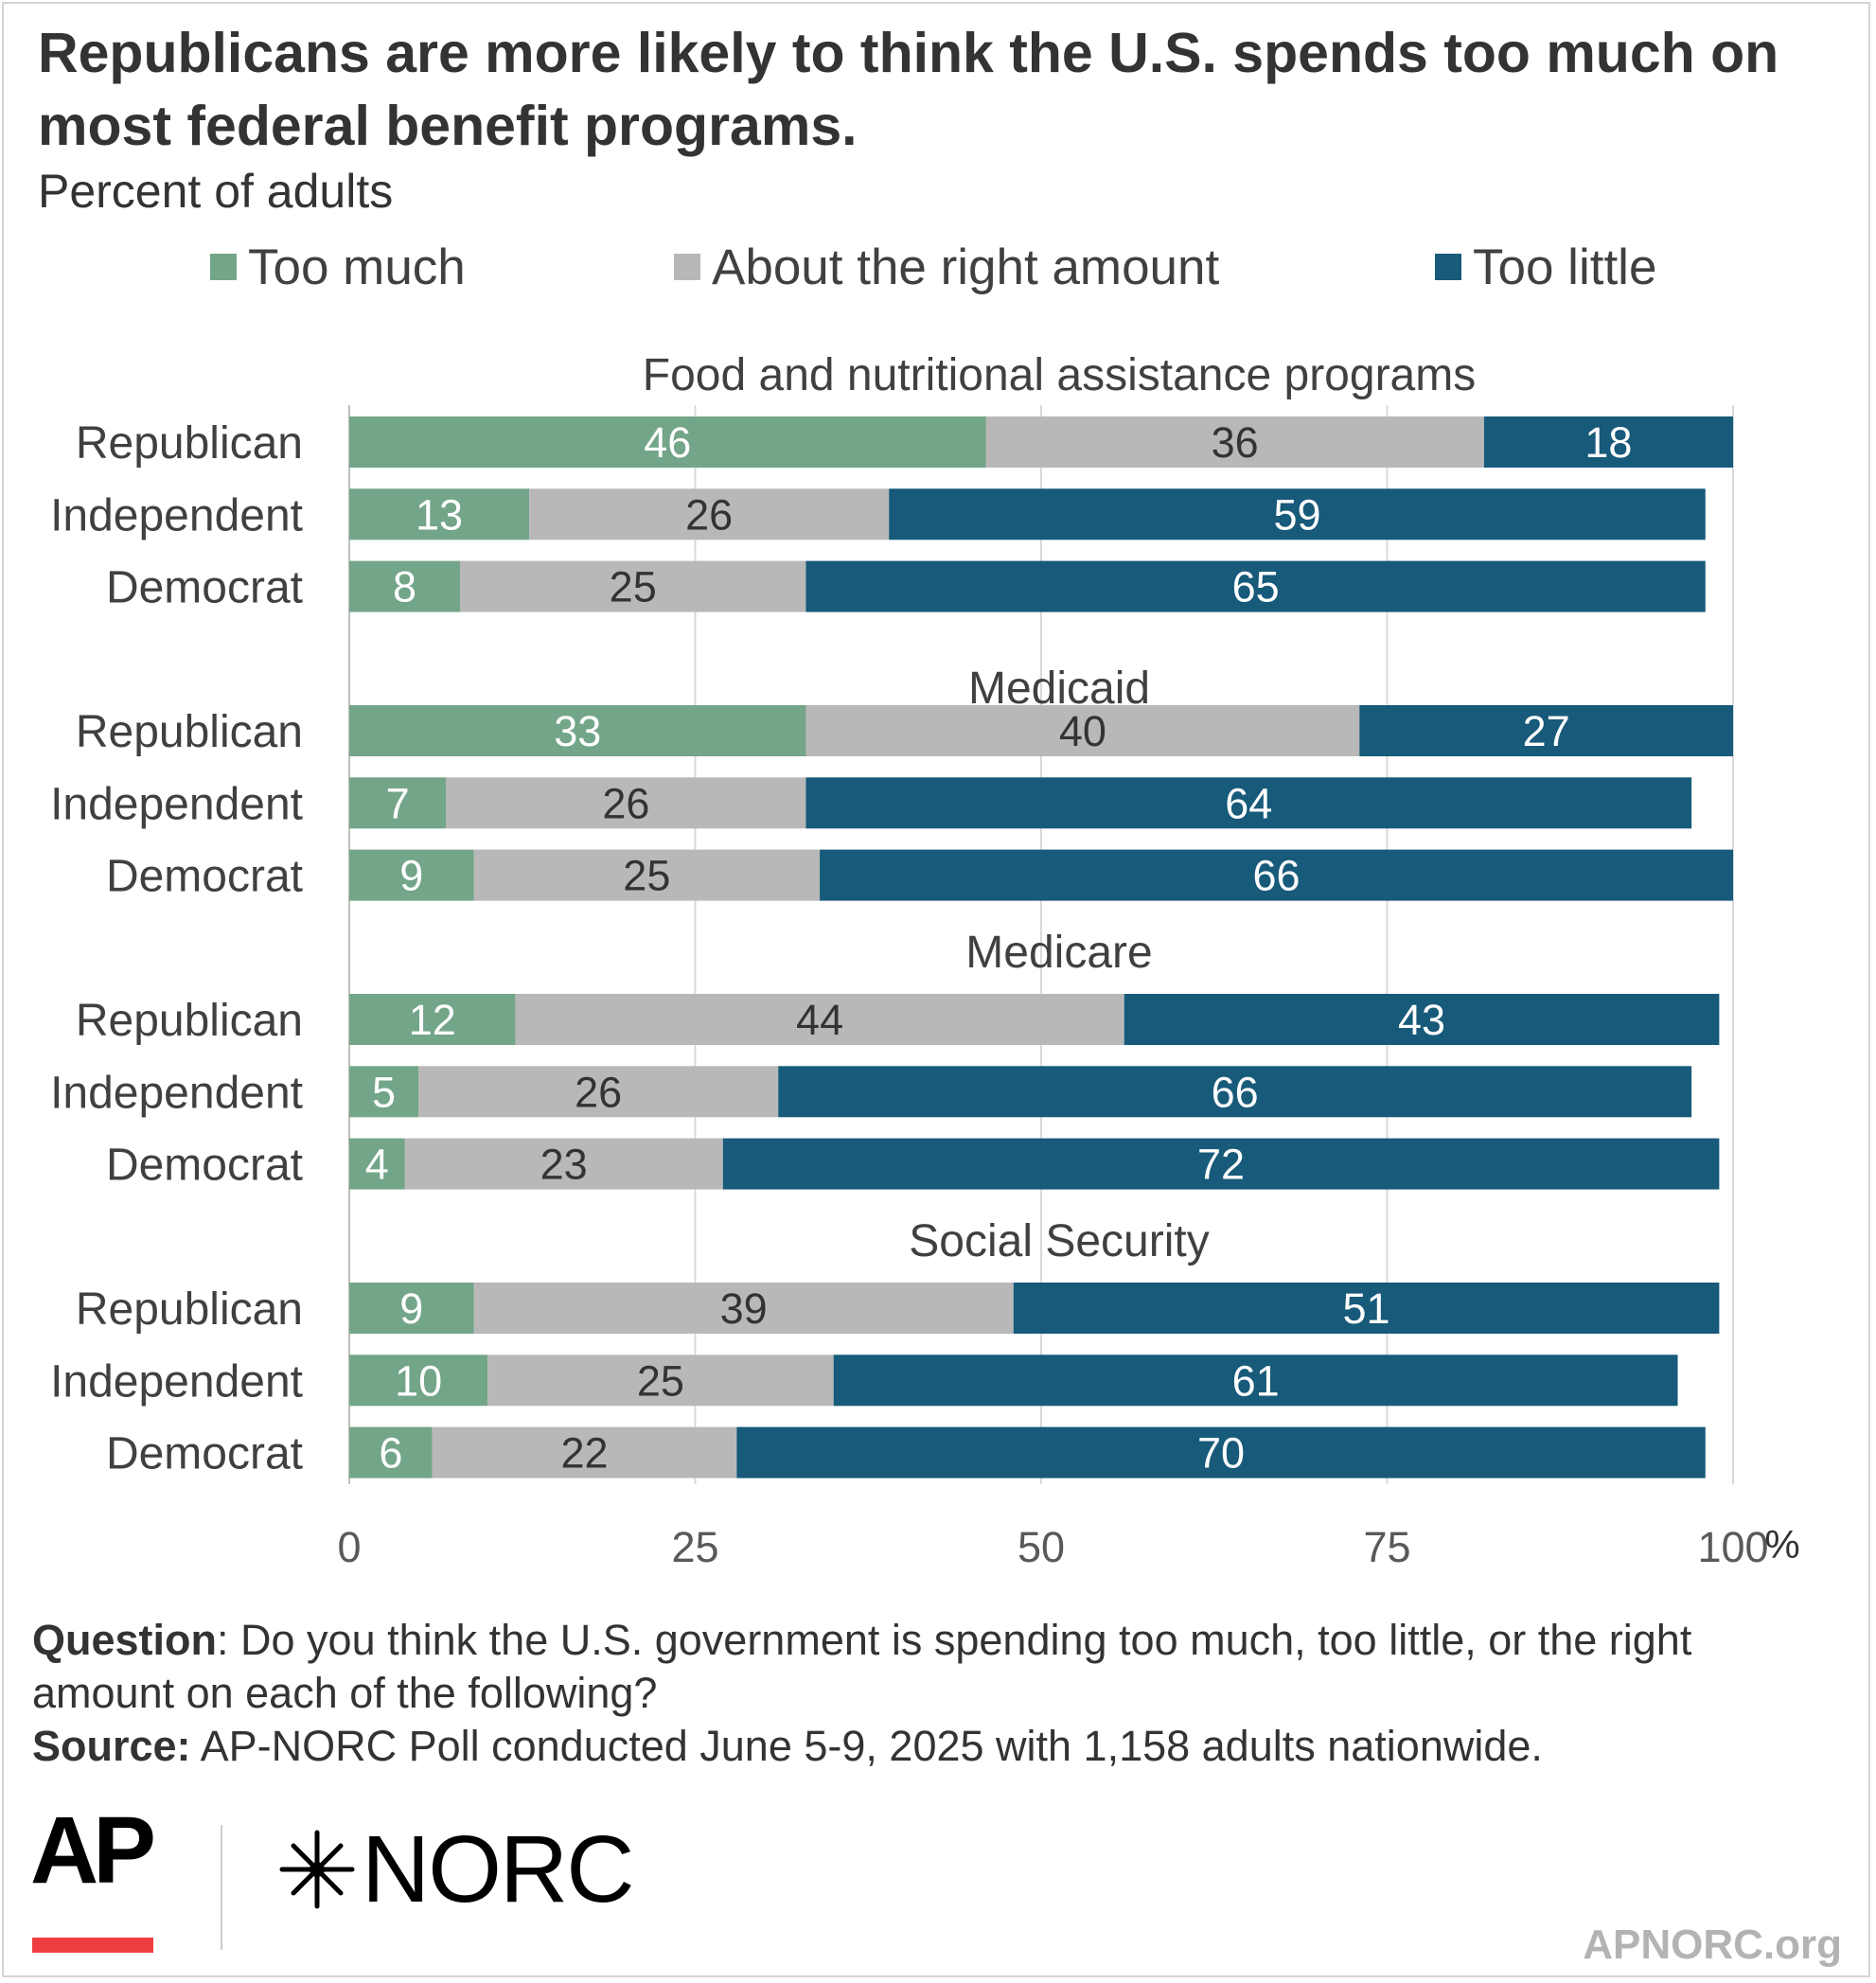 This screenshot has height=1983, width=1876. What do you see at coordinates (221, 1888) in the screenshot?
I see `logo-divider` at bounding box center [221, 1888].